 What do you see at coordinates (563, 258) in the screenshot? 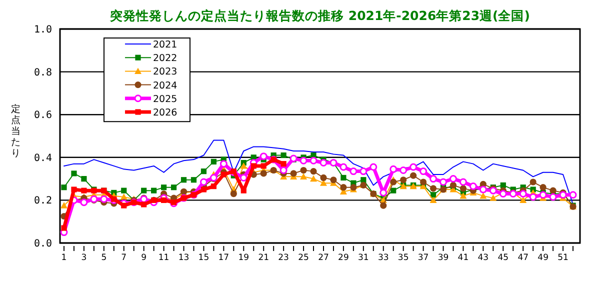
I see `x-tick-label: 51` at bounding box center [563, 258].